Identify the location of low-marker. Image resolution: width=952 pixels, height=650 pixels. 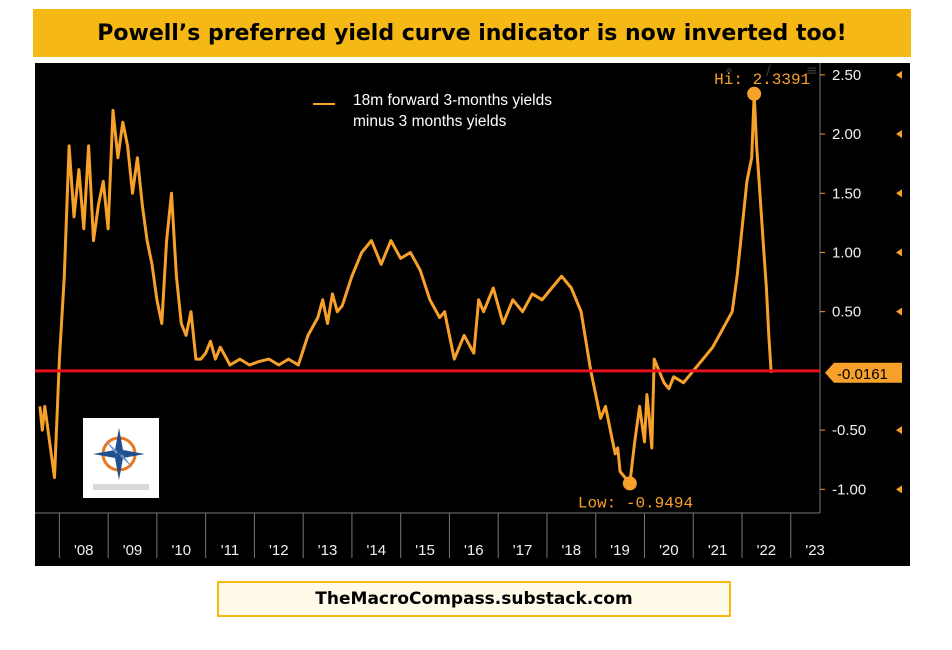
(629, 483).